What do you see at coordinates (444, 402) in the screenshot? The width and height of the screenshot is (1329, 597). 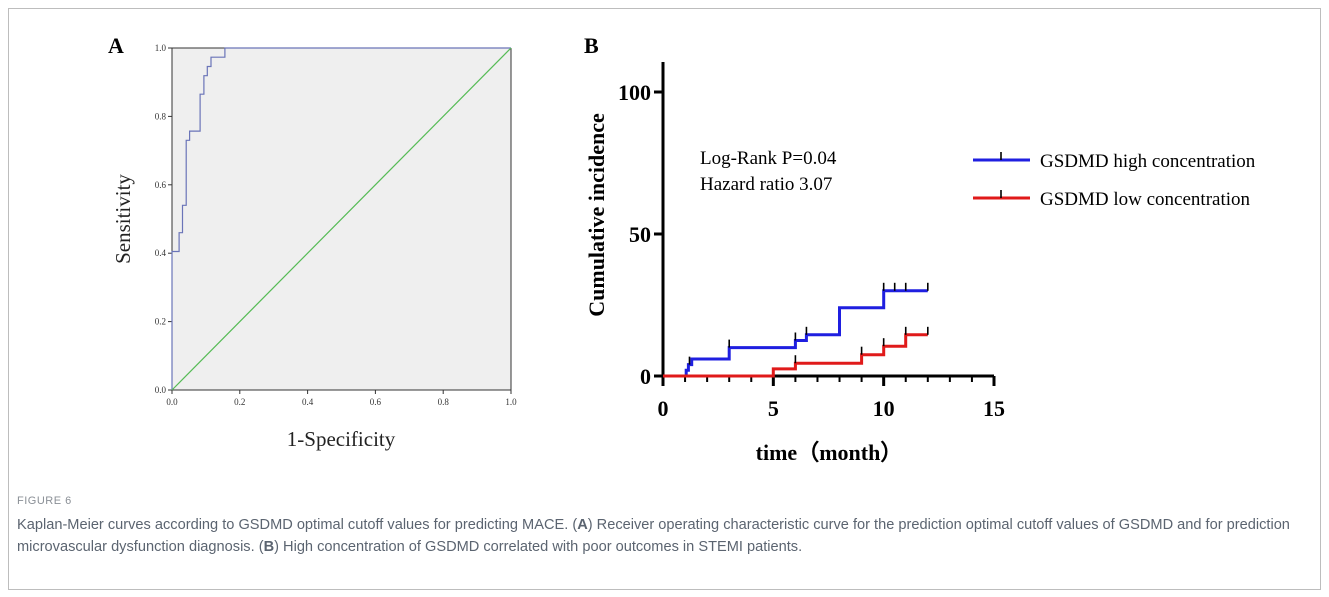 I see `roc-x-tick-label: 0.8` at bounding box center [444, 402].